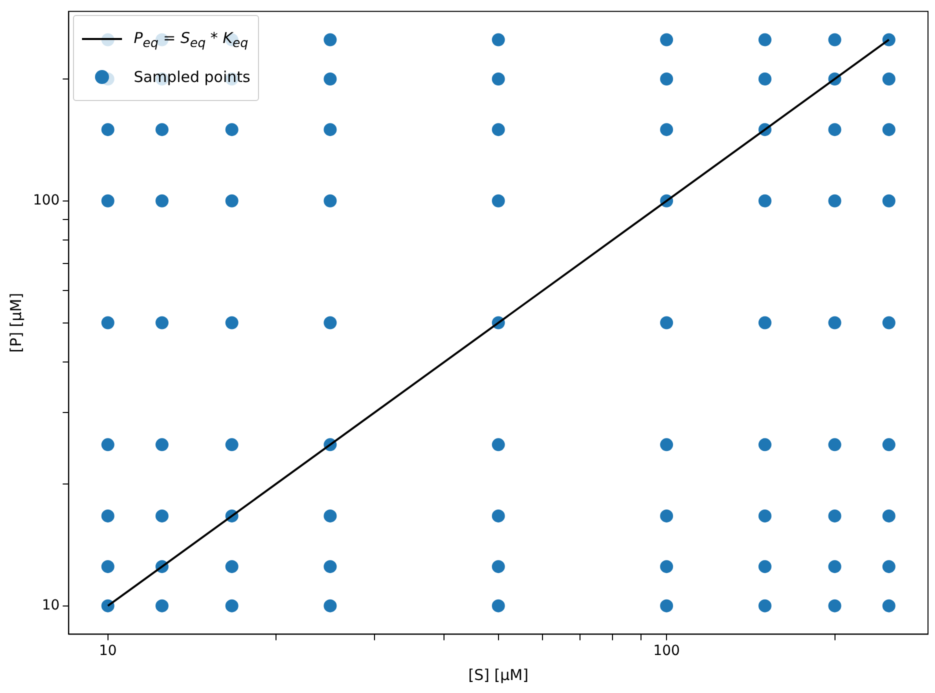 This screenshot has height=693, width=935. Describe the element at coordinates (498, 675) in the screenshot. I see `x-axis-title: [S] [μM]` at that location.